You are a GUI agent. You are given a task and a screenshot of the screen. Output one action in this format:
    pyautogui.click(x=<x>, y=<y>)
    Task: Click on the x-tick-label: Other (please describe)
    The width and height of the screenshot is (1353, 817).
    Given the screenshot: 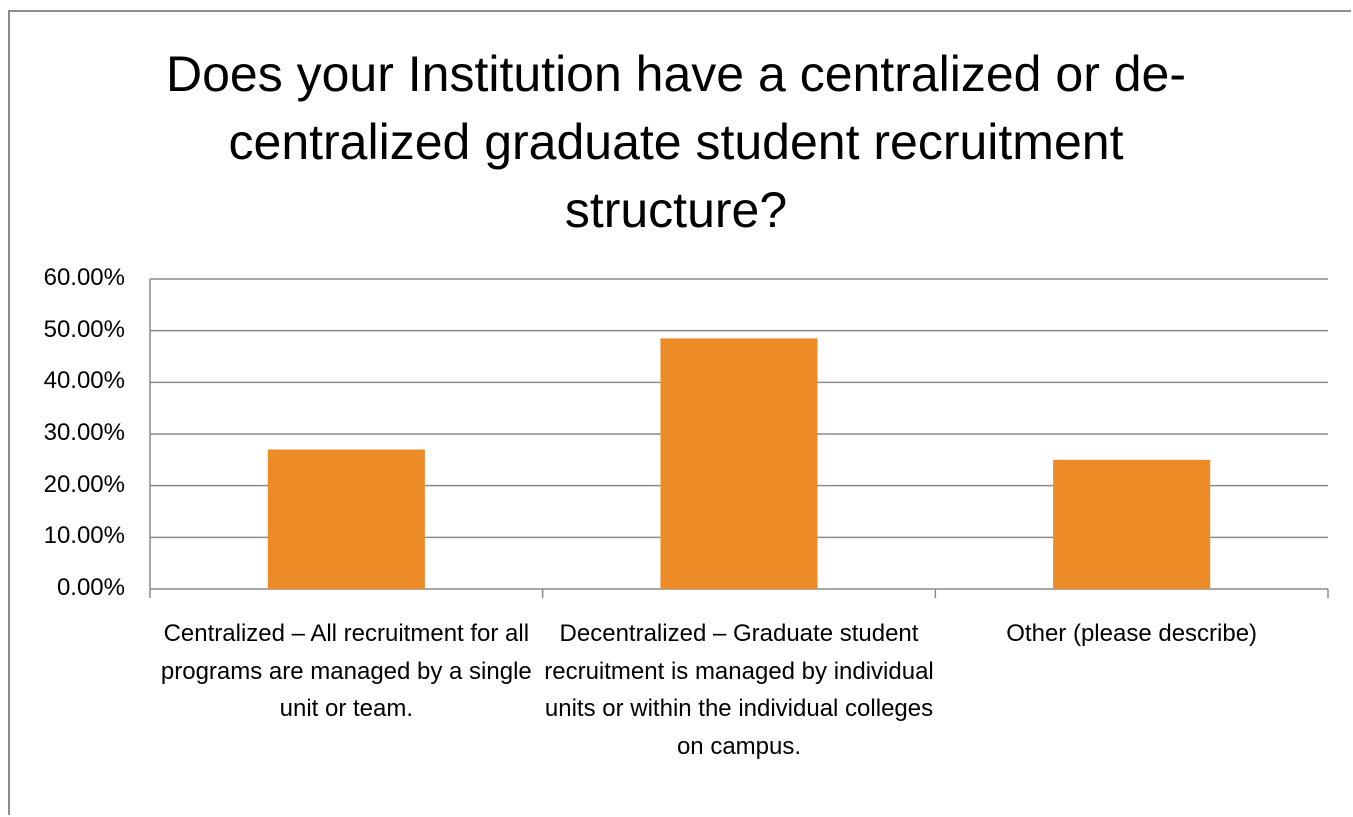 What is the action you would take?
    pyautogui.click(x=1132, y=633)
    